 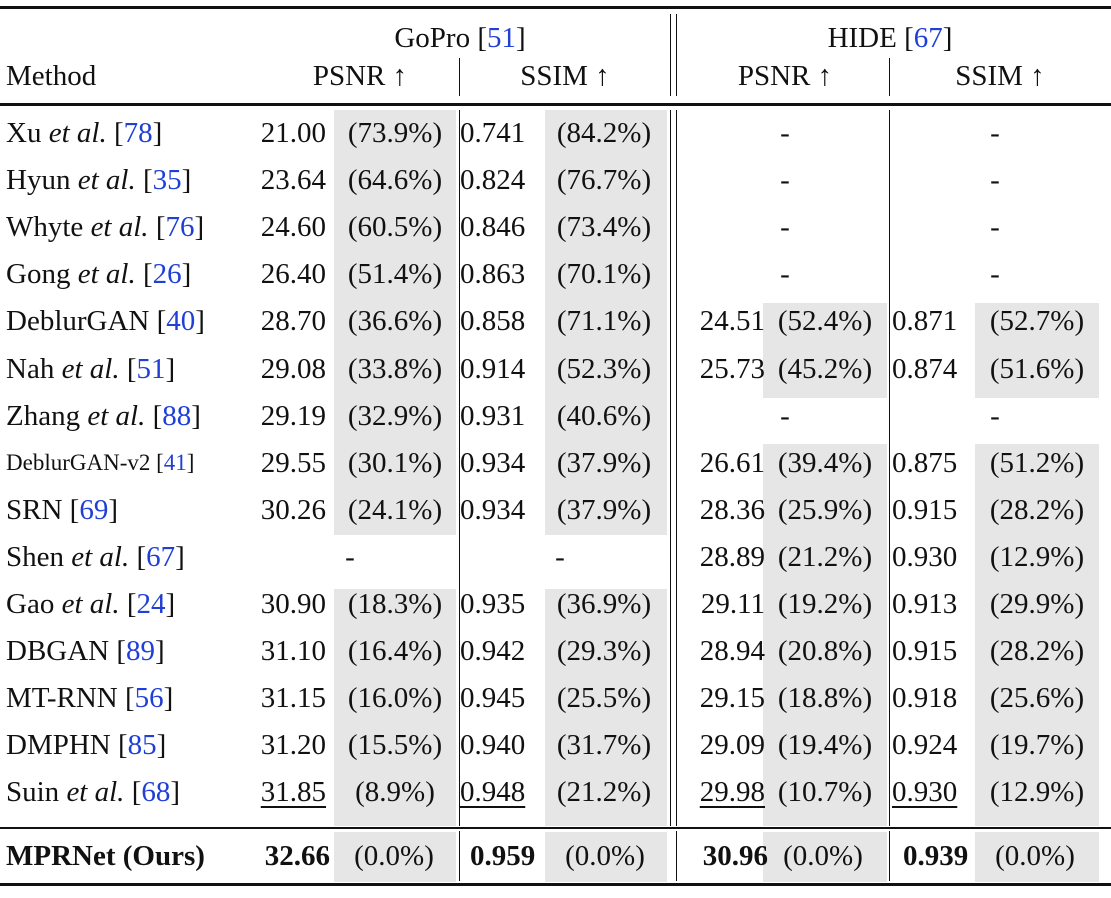 What do you see at coordinates (395, 857) in the screenshot?
I see `gopro-psnr-pct-shade` at bounding box center [395, 857].